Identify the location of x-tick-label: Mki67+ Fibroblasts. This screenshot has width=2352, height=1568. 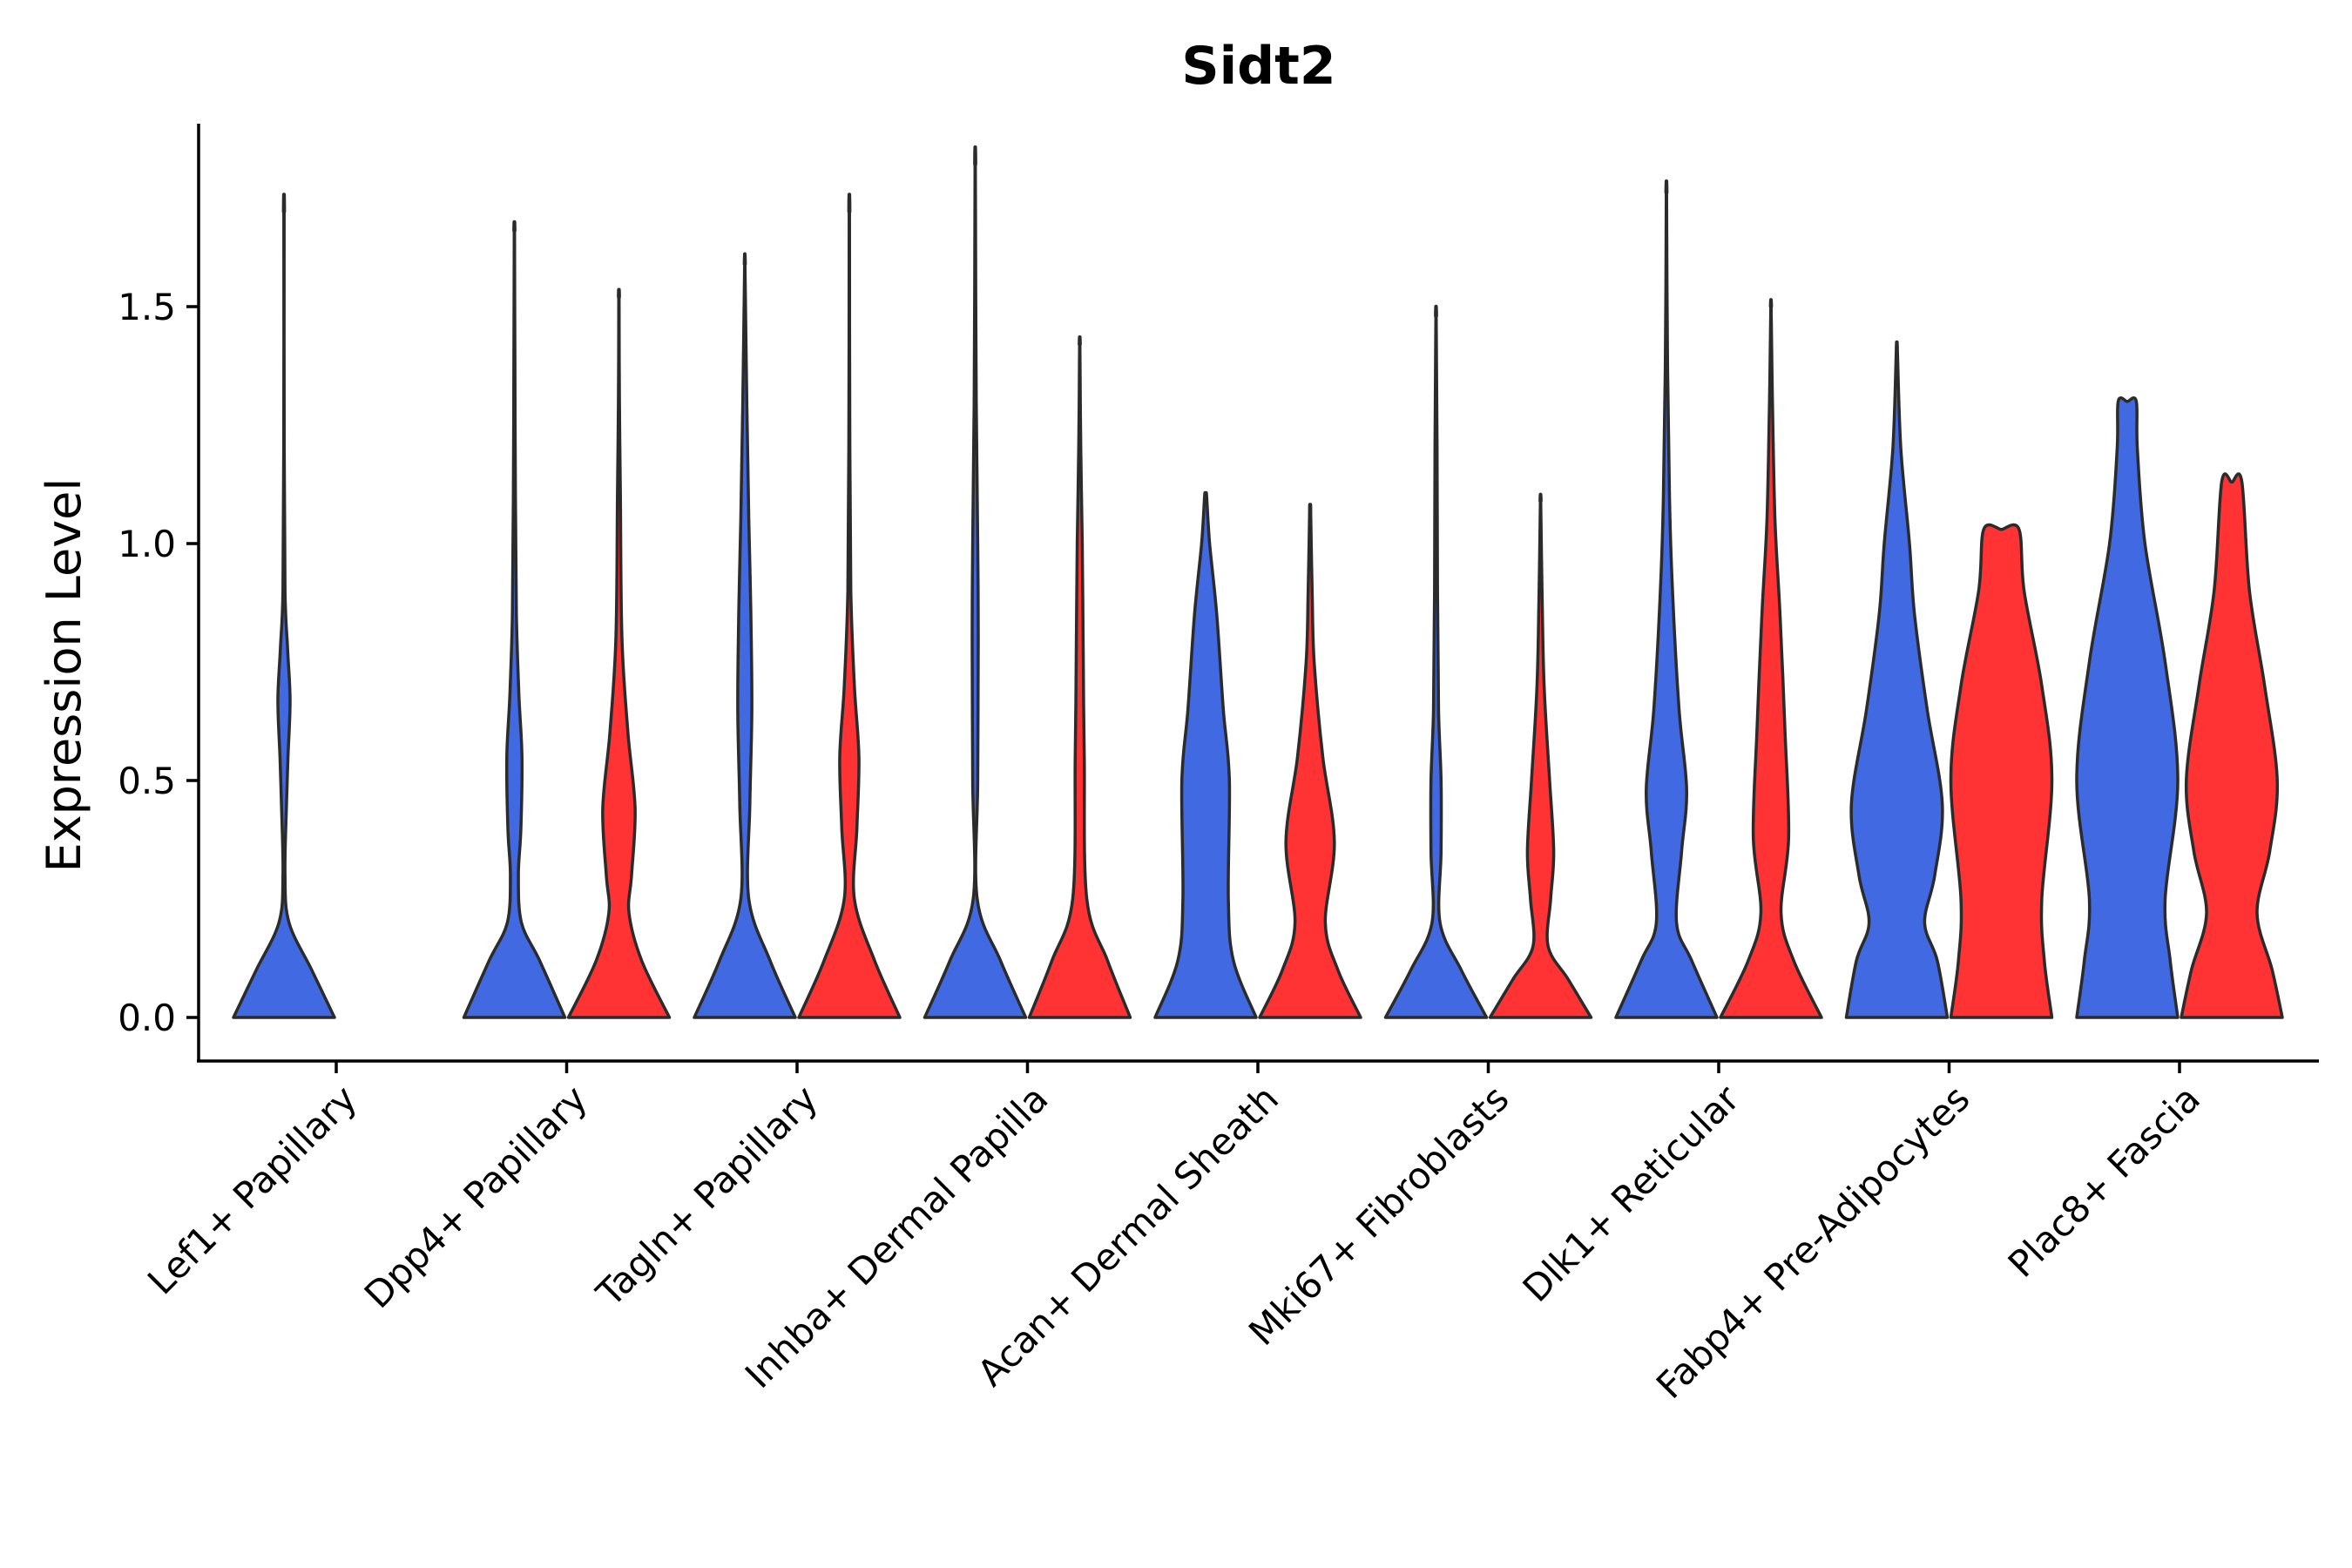
(1378, 1215).